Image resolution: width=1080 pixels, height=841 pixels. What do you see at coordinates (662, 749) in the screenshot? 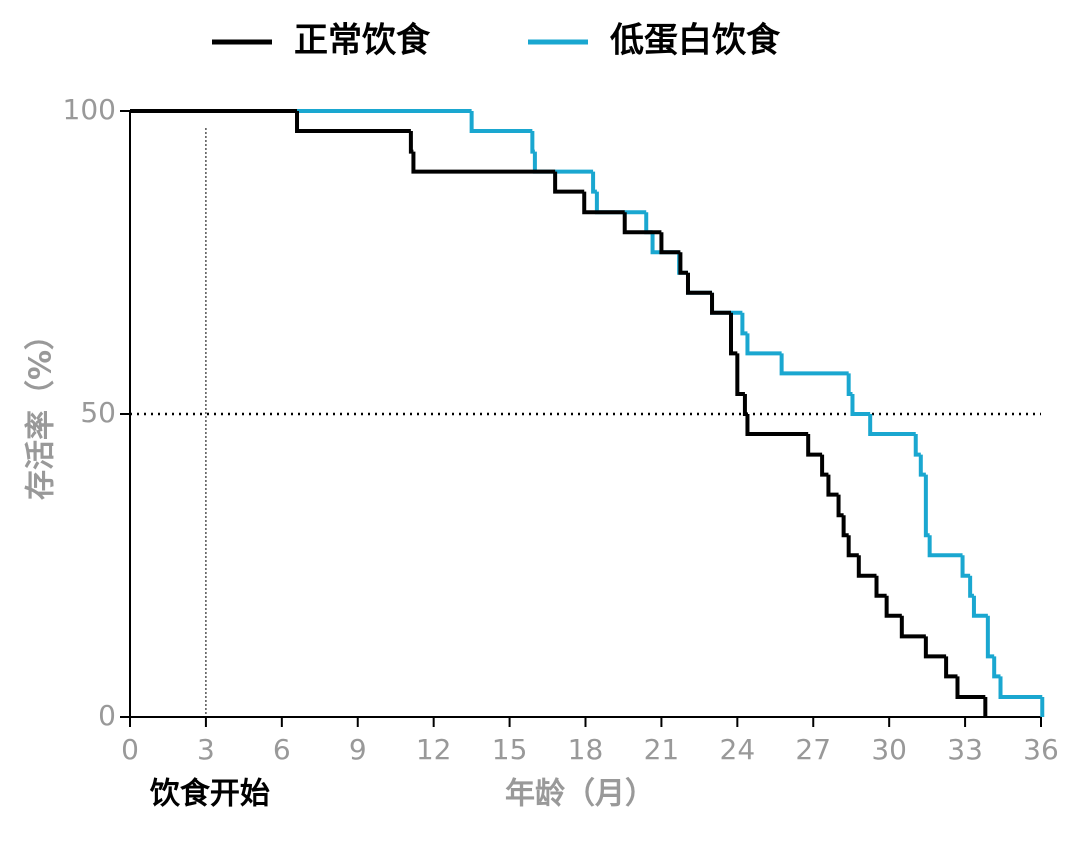
I see `x-tick-label: 21` at bounding box center [662, 749].